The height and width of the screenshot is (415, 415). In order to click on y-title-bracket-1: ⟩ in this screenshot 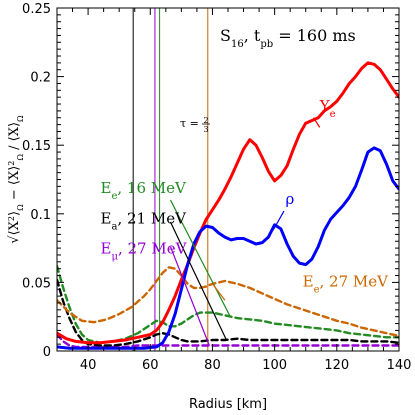, I will do `click(14, 213)`.